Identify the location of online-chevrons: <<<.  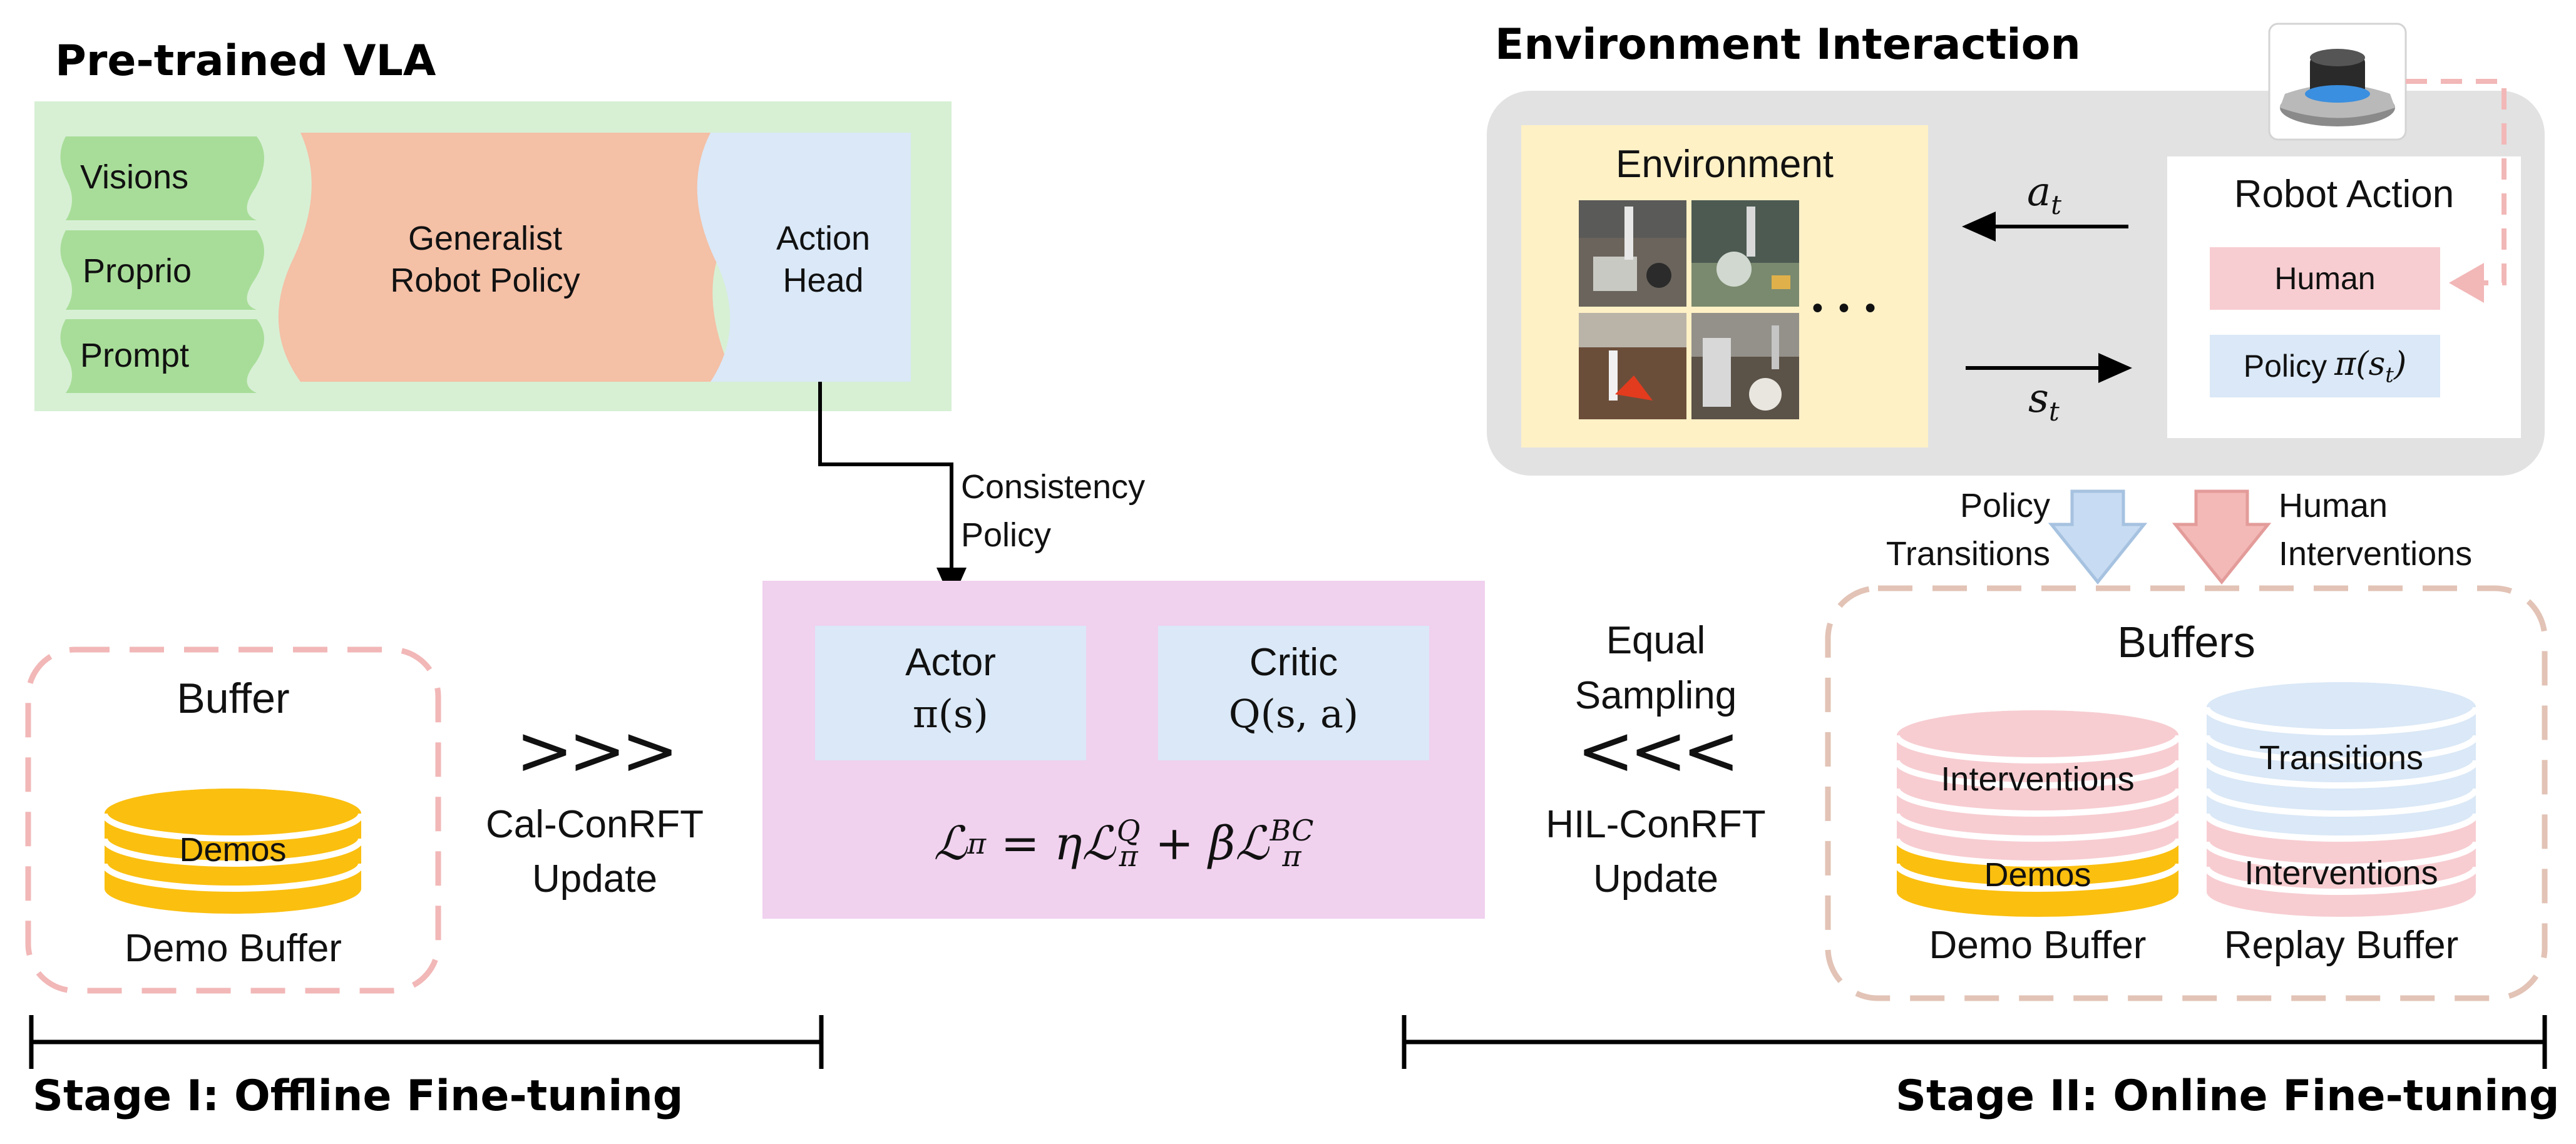
(1658, 750).